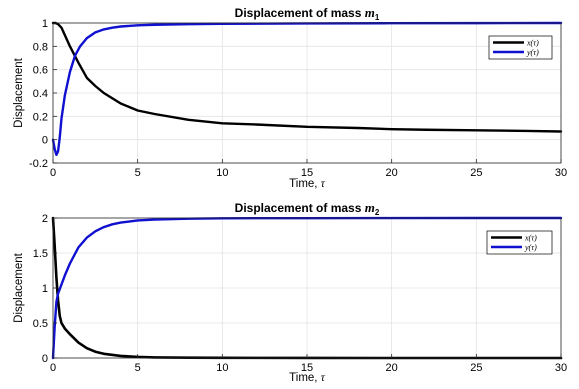 Image resolution: width=579 pixels, height=389 pixels. Describe the element at coordinates (40, 117) in the screenshot. I see `y-tick-label: 0.2` at that location.